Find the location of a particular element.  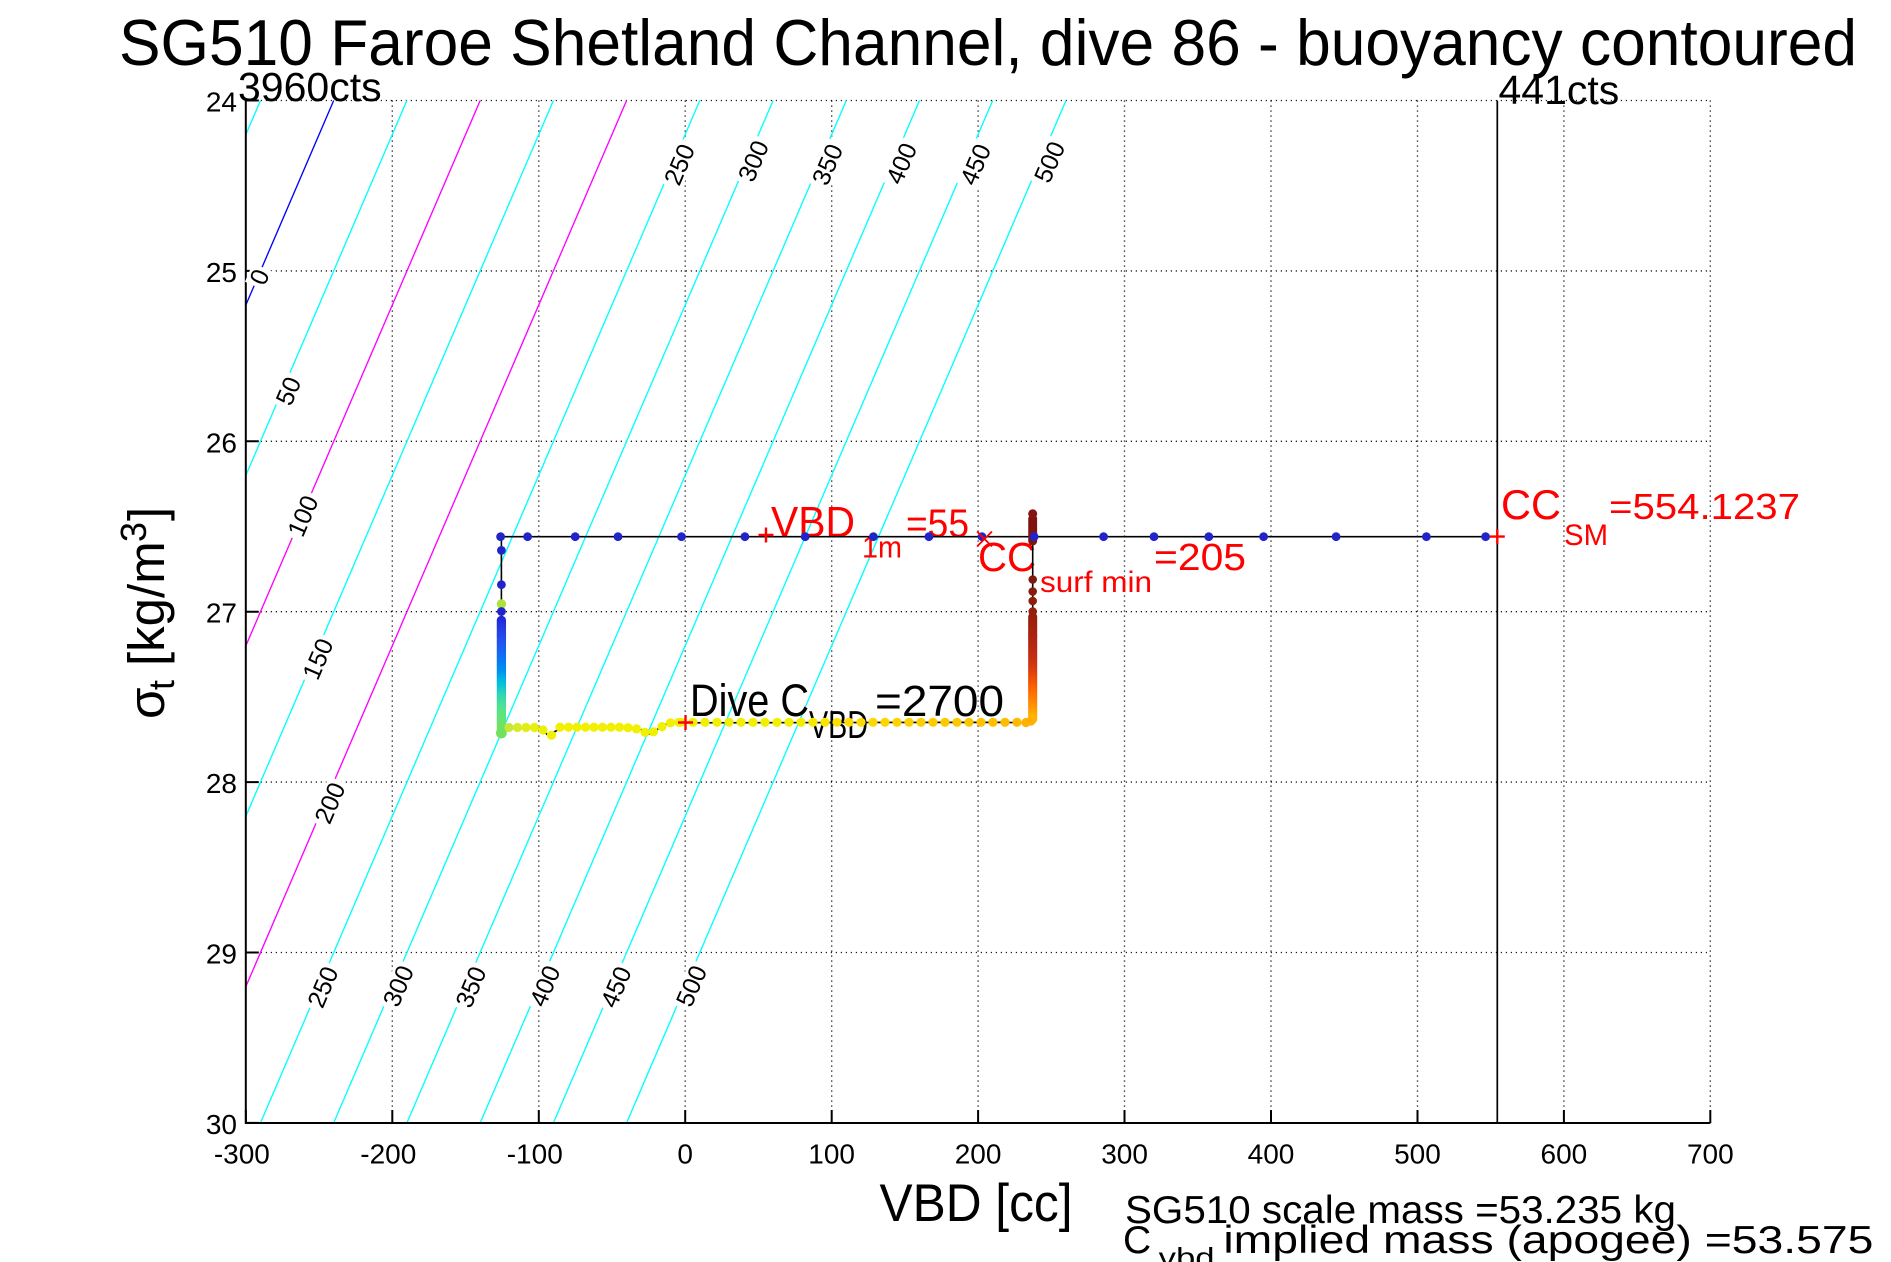

svg-text: 200 is located at coordinates (978, 1154).